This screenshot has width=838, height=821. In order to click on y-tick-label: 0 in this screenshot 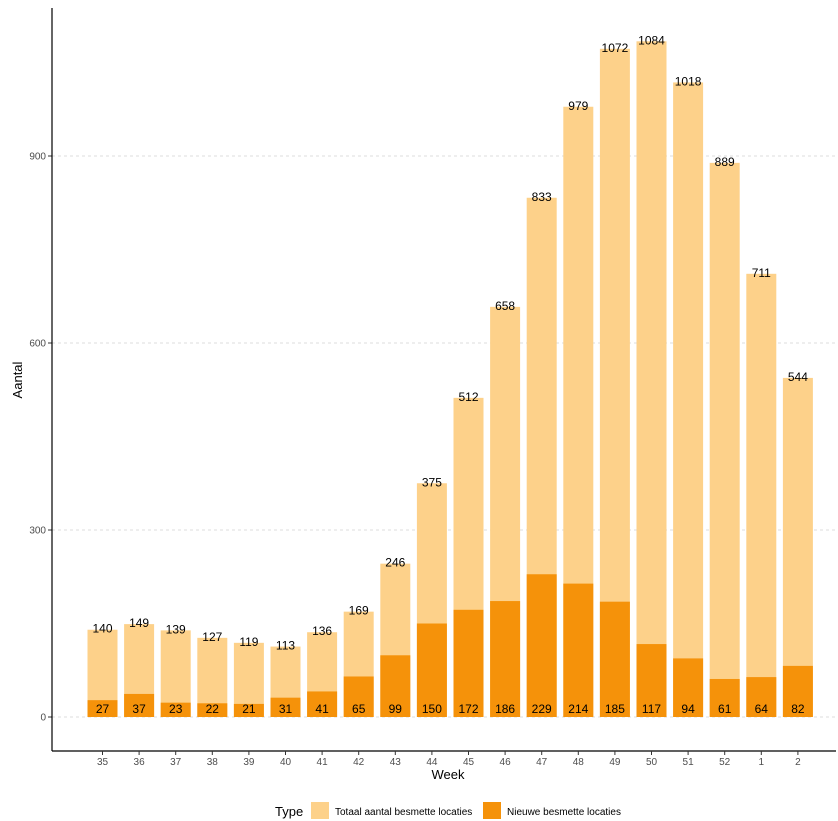, I will do `click(43, 718)`.